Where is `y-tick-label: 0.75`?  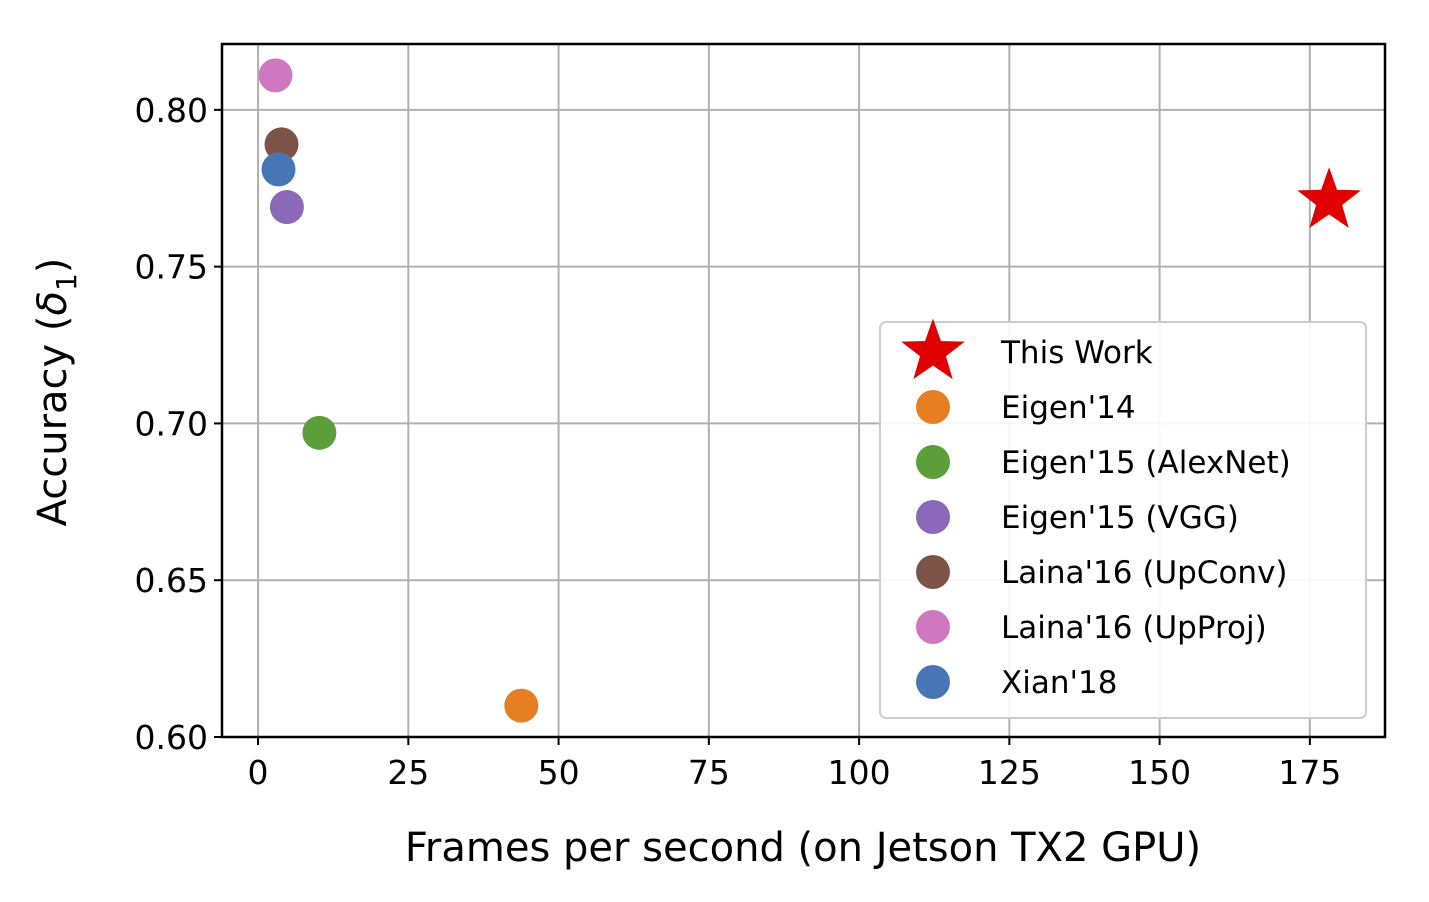
y-tick-label: 0.75 is located at coordinates (171, 267).